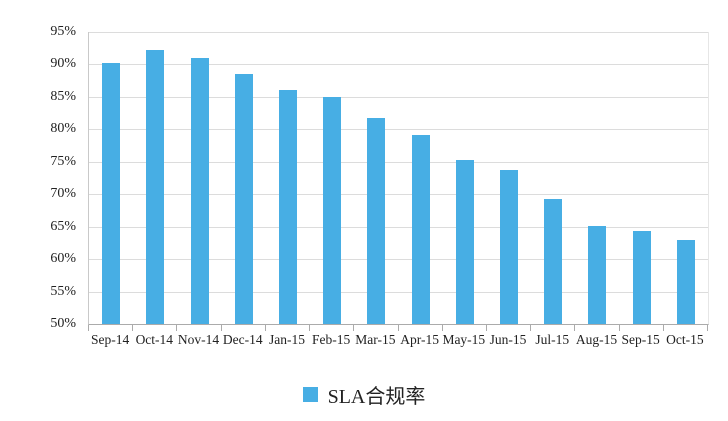 Image resolution: width=728 pixels, height=421 pixels. What do you see at coordinates (685, 339) in the screenshot?
I see `x-axis-label: Oct-15` at bounding box center [685, 339].